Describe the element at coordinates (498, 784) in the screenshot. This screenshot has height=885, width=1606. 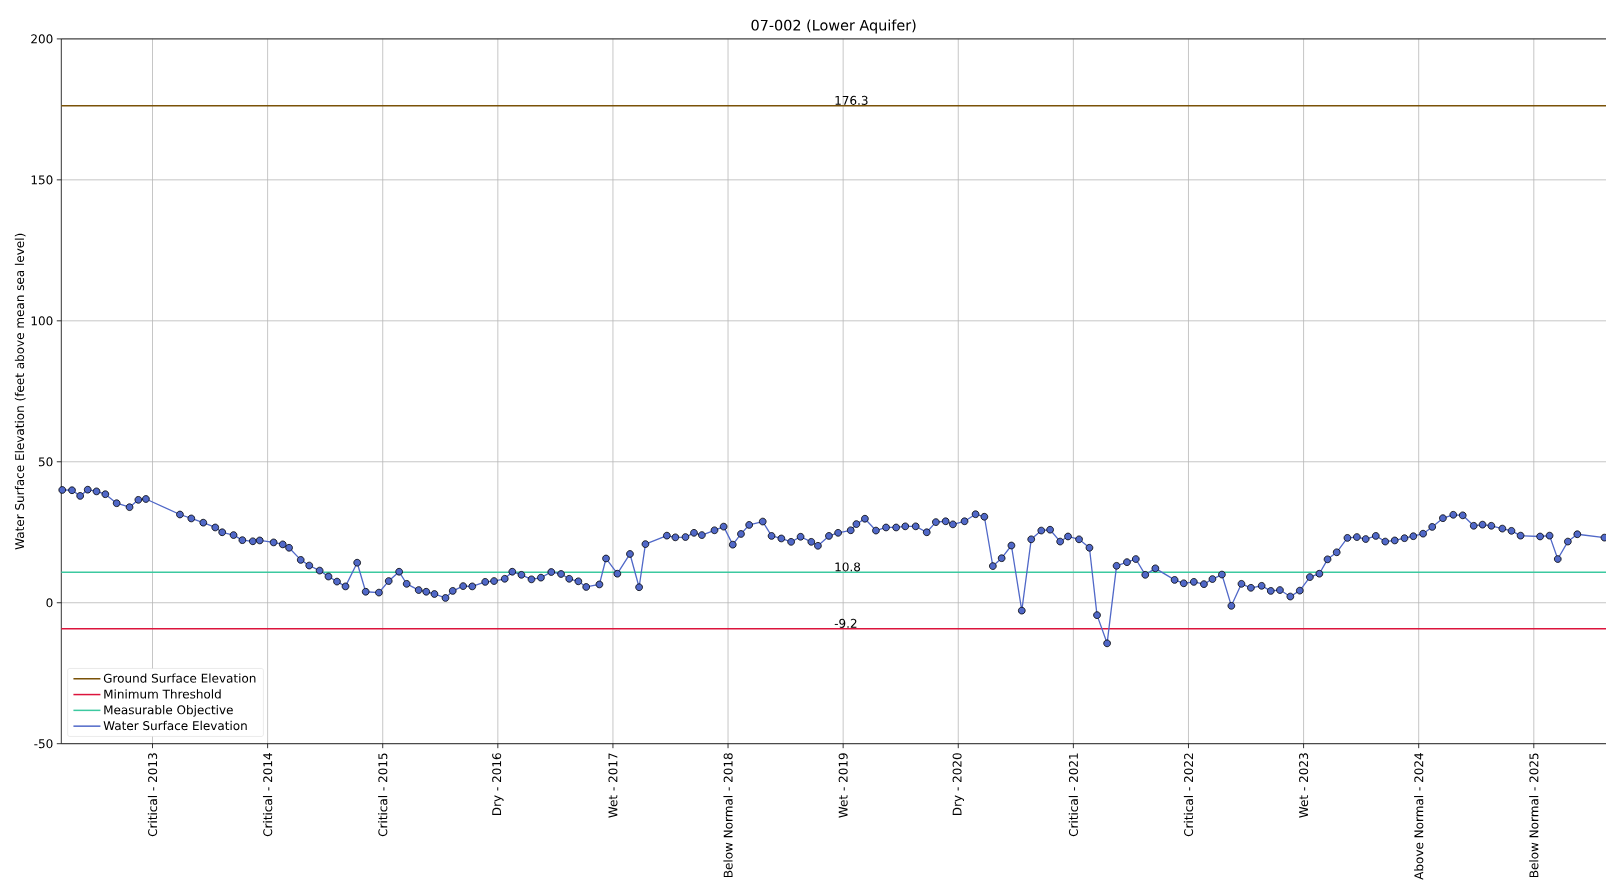
I see `x-tick-label: Dry - 2016` at that location.